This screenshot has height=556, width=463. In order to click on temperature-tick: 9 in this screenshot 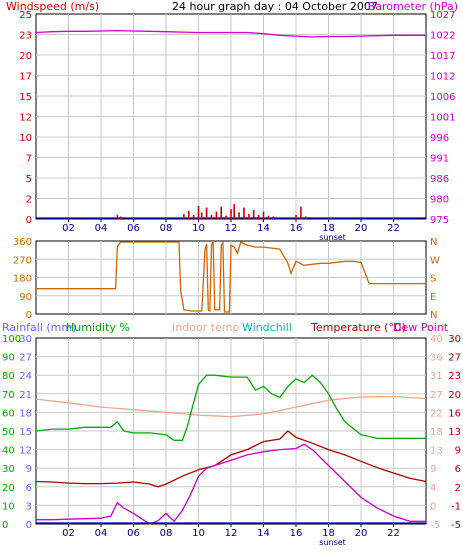, I will do `click(458, 451)`.